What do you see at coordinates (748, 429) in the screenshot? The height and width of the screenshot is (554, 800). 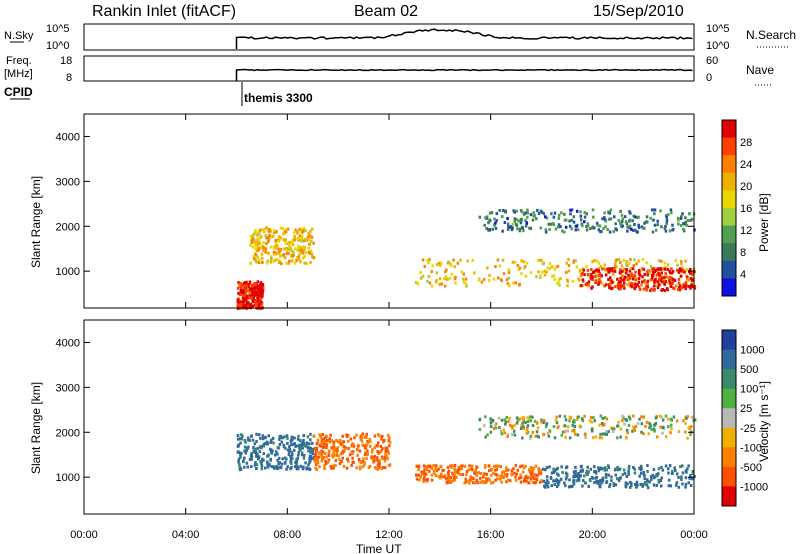 I see `colorbar-tick-label: -25` at bounding box center [748, 429].